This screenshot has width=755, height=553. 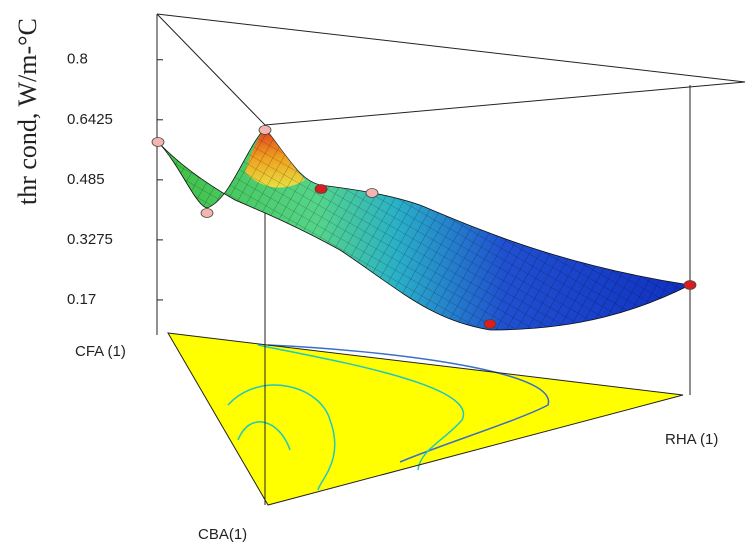 What do you see at coordinates (81, 299) in the screenshot?
I see `z-tick-label: 0.17` at bounding box center [81, 299].